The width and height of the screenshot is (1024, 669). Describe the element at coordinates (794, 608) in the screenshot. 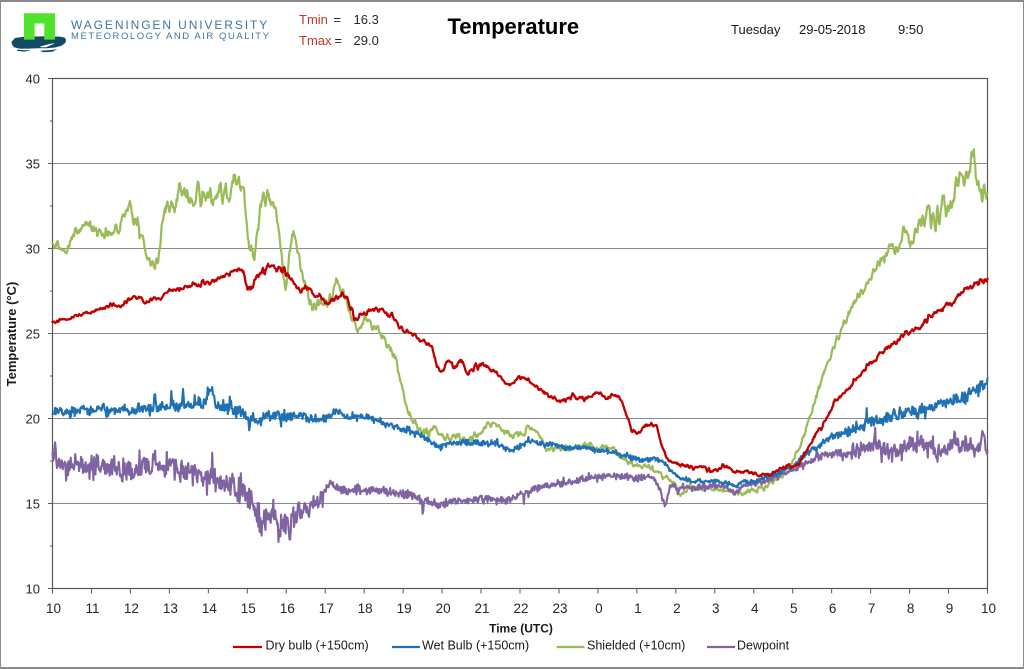

I see `svg-text: 5` at that location.